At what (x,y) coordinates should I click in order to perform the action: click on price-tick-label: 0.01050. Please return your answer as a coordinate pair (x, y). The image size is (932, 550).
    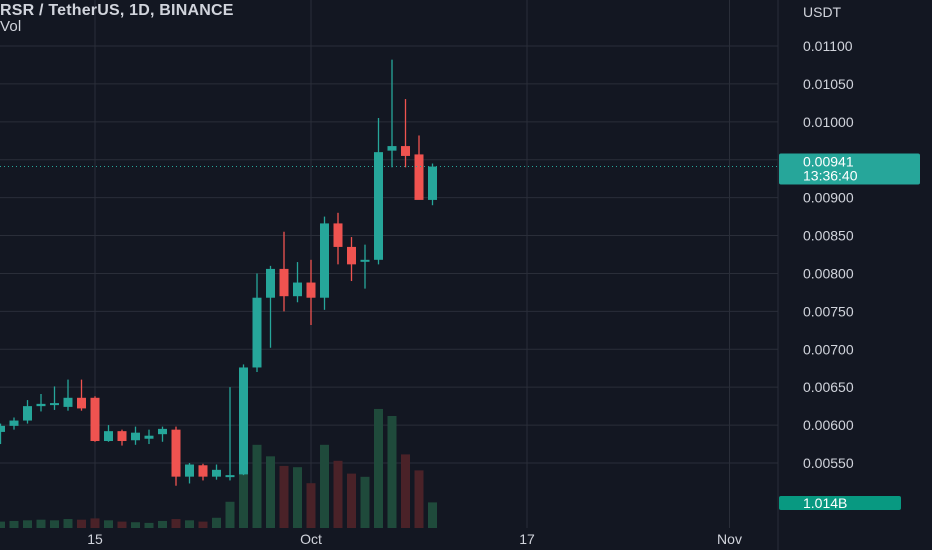
    Looking at the image, I should click on (828, 84).